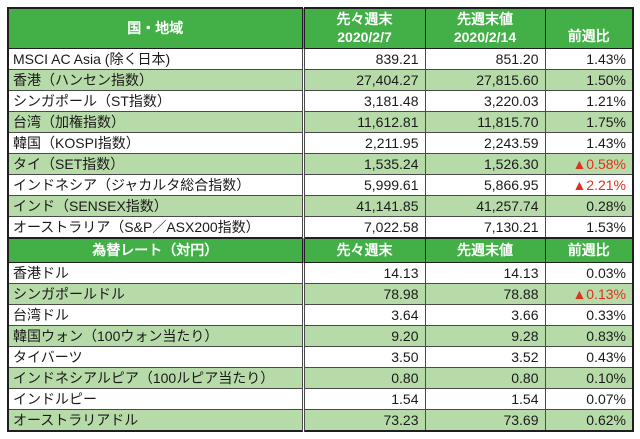 Image resolution: width=640 pixels, height=439 pixels. What do you see at coordinates (363, 185) in the screenshot?
I see `prev-week-value: 5,999.61` at bounding box center [363, 185].